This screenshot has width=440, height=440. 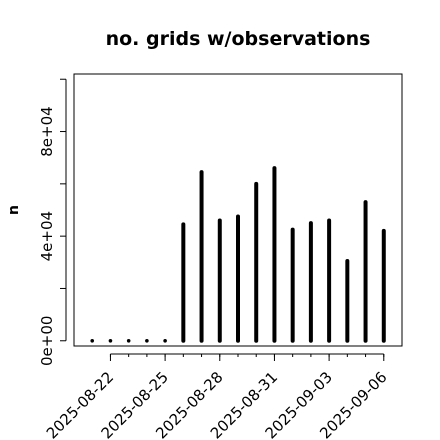 I want to click on y-axis-label: n, so click(x=14, y=210).